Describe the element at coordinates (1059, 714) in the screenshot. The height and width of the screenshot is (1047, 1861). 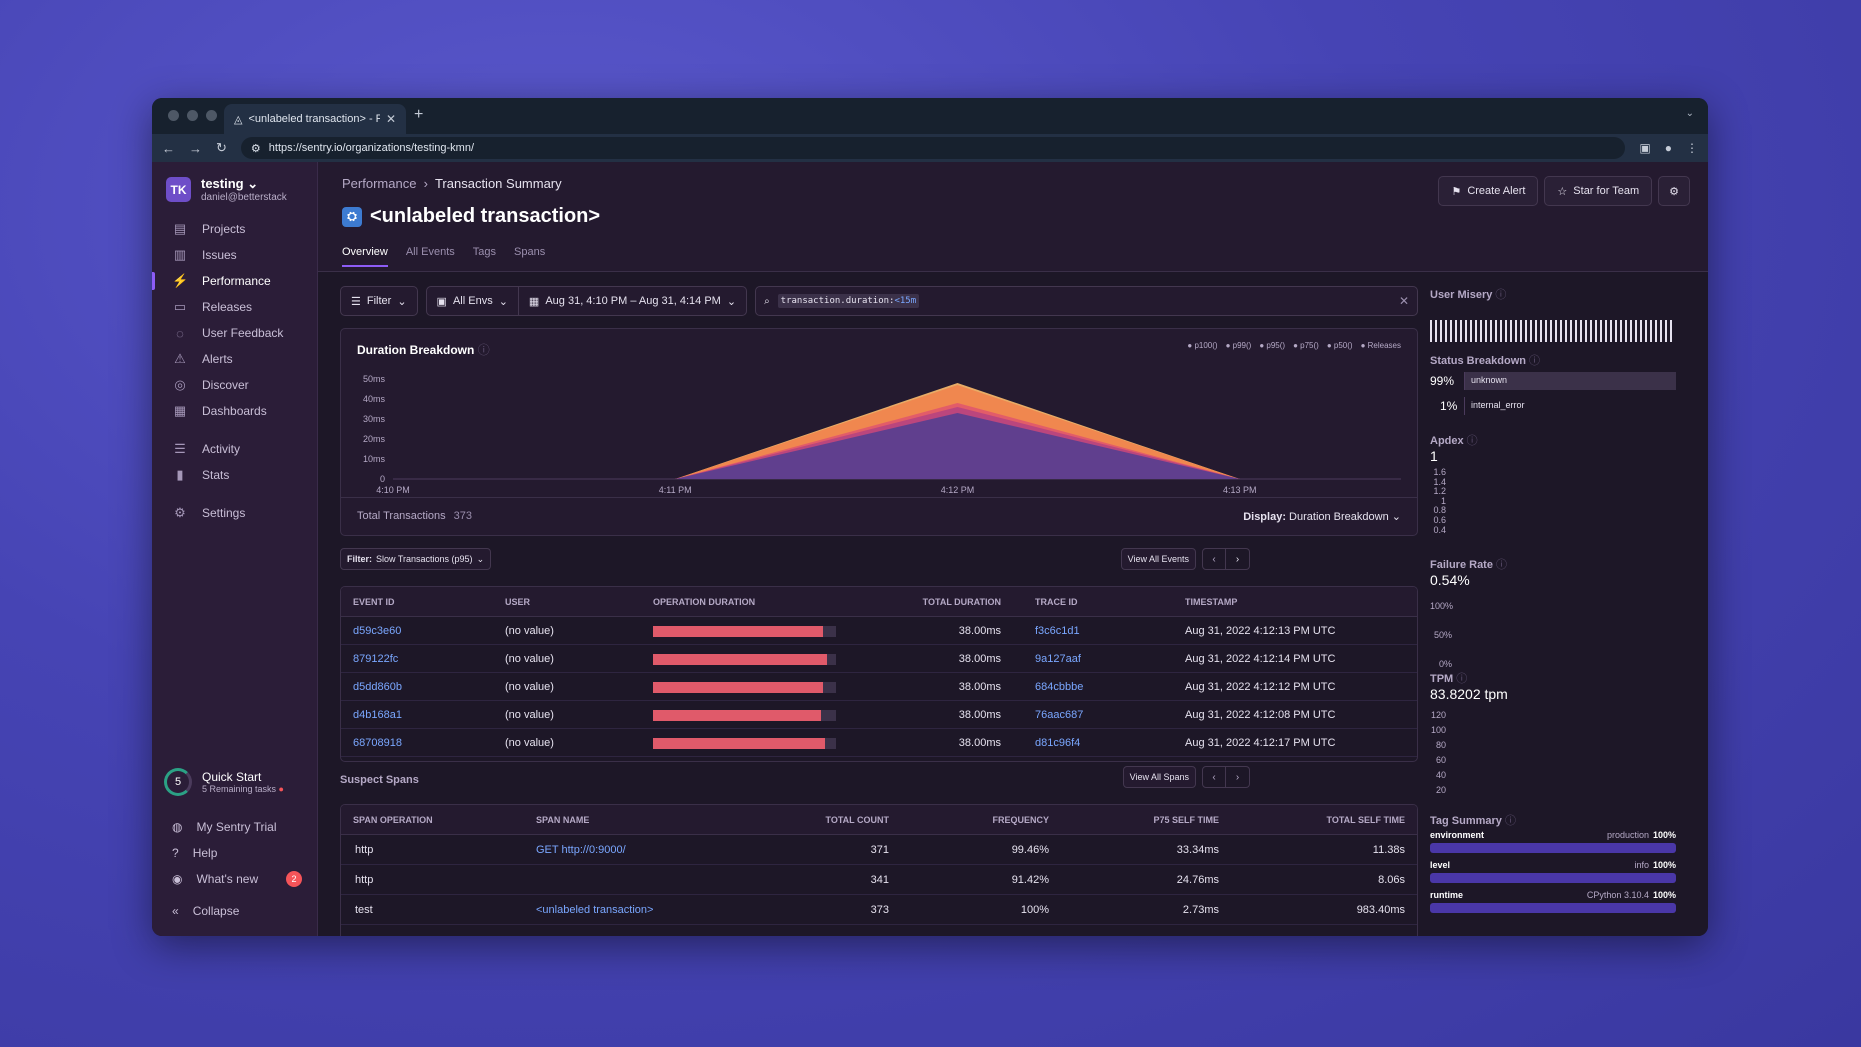
I see `trace-id-link: 76aac687` at that location.